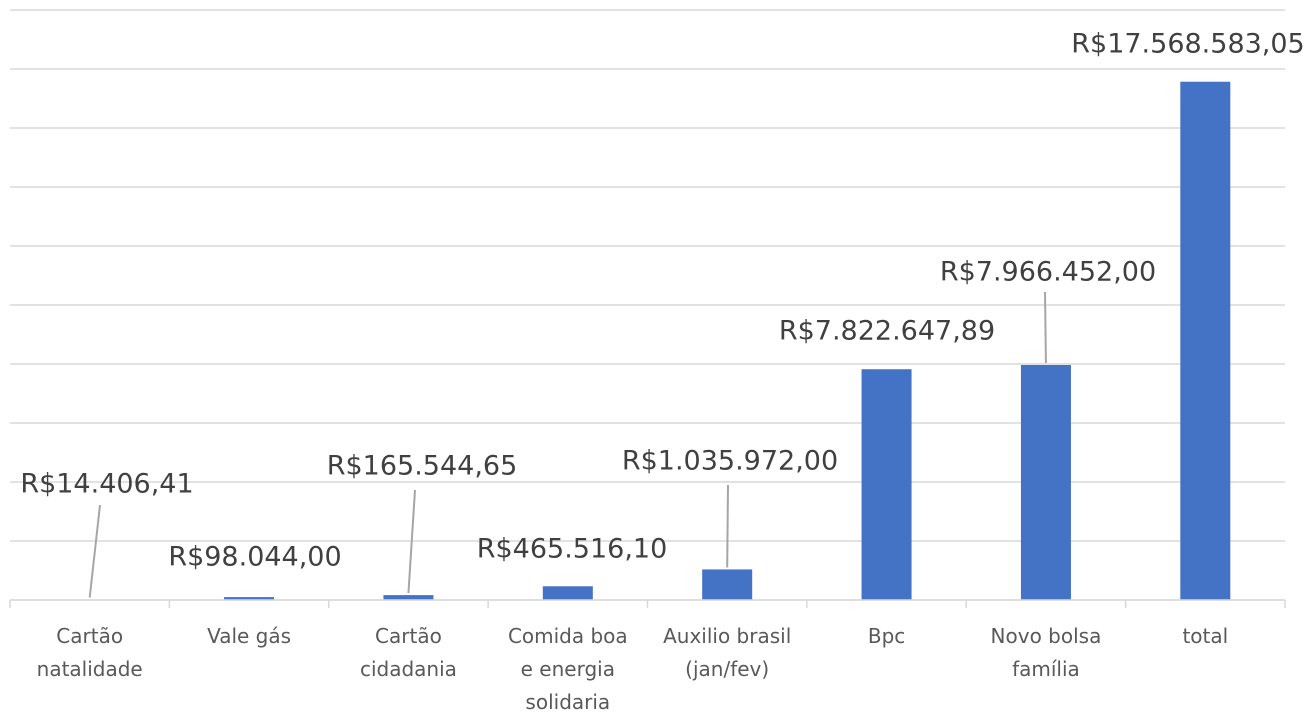  Describe the element at coordinates (89, 652) in the screenshot. I see `x-tick-label: Cartão natalidade` at that location.